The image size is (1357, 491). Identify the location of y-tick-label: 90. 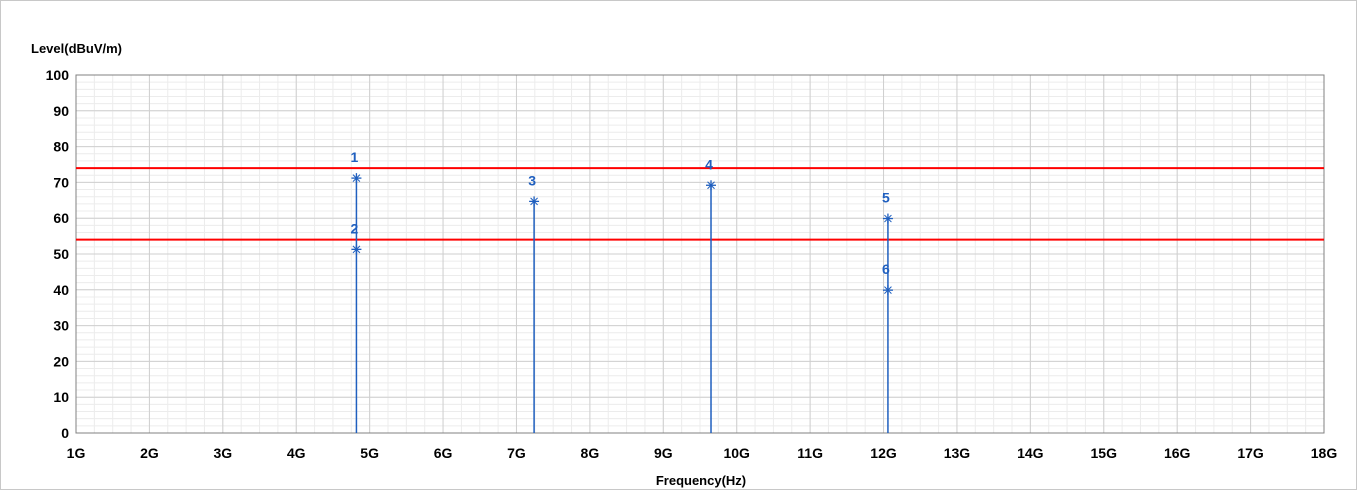
(61, 111).